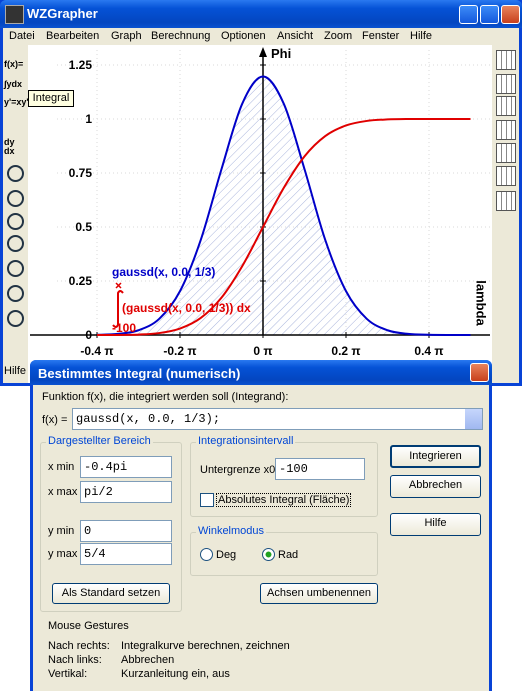 The width and height of the screenshot is (522, 691). I want to click on integral-sign, so click(118, 309).